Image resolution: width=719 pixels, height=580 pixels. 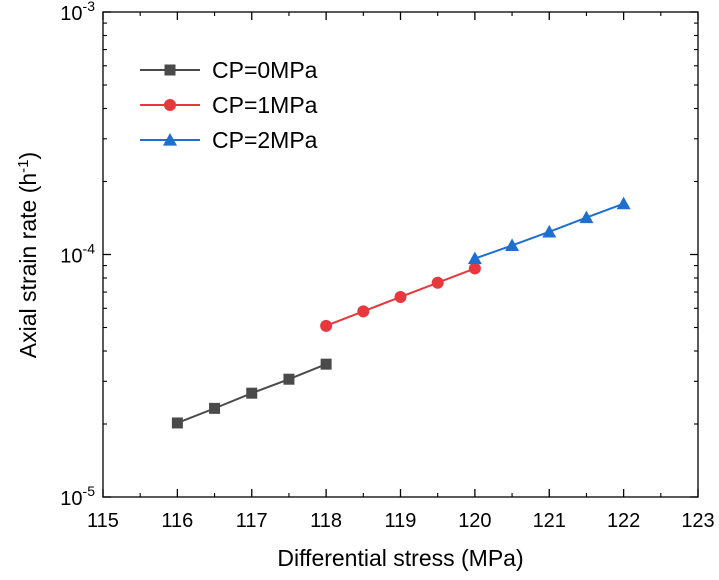 I want to click on x-tick-label: 119, so click(x=401, y=521).